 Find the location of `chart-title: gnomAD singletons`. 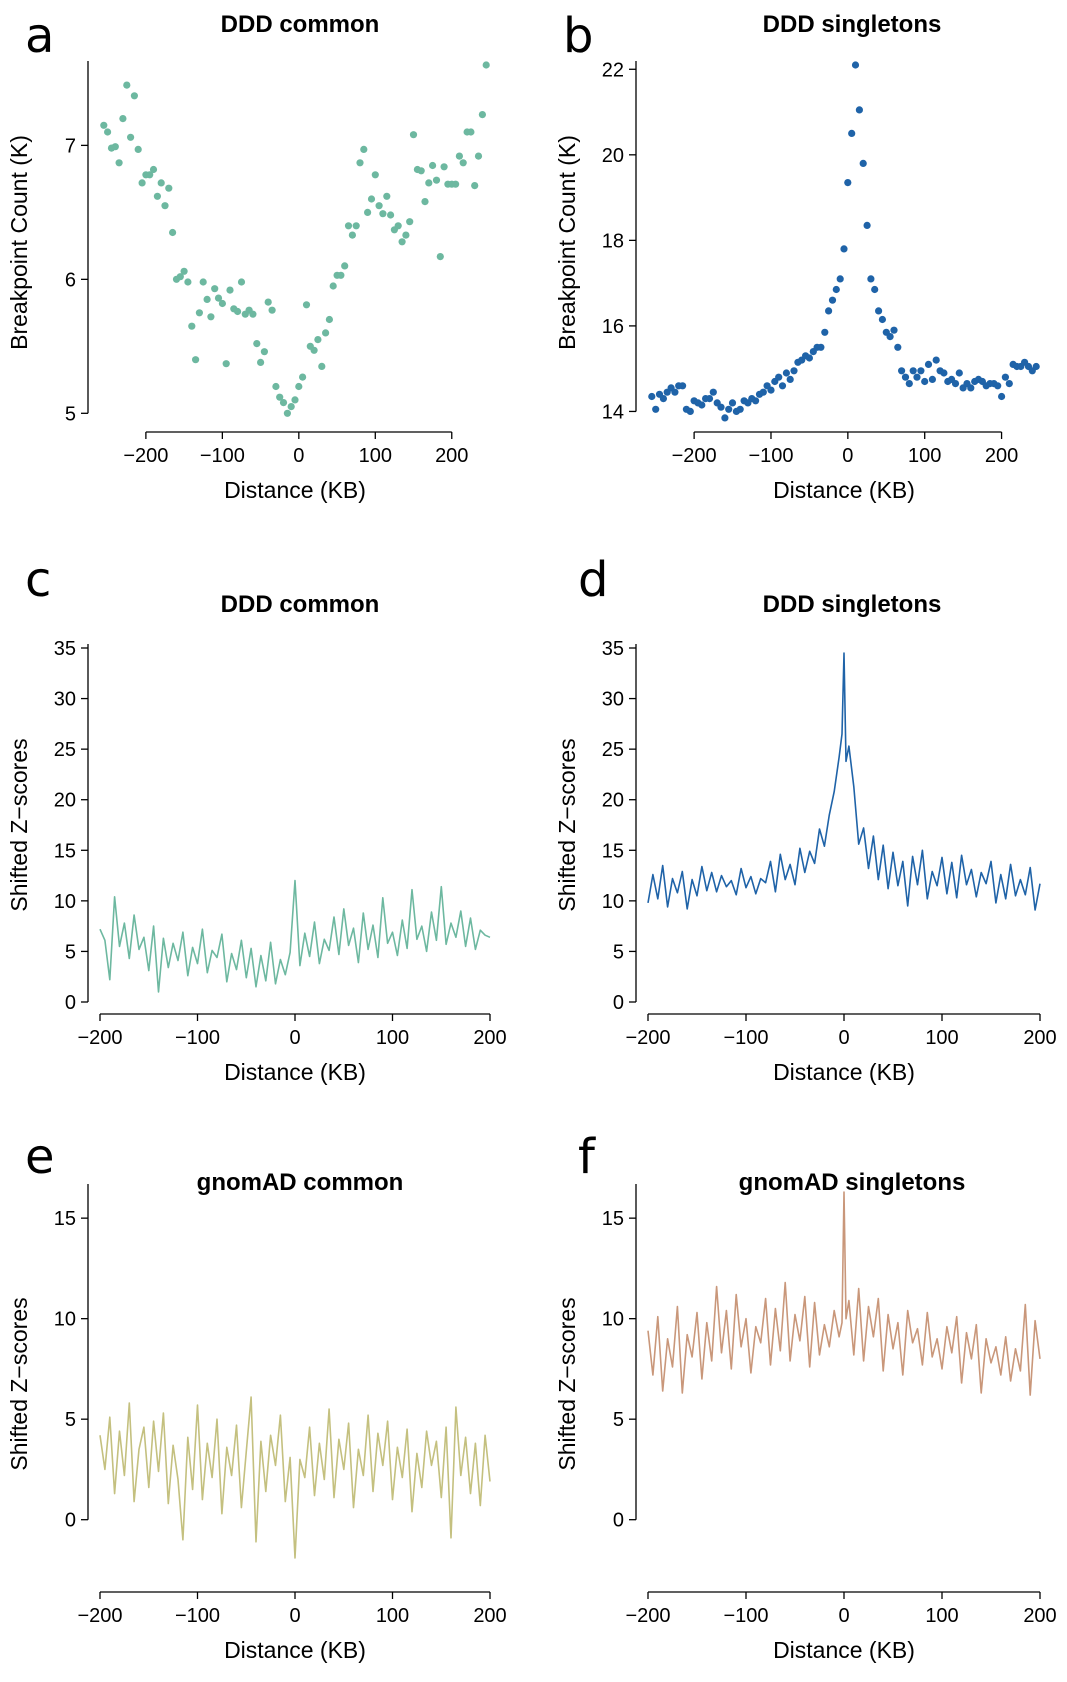

chart-title: gnomAD singletons is located at coordinates (852, 1182).